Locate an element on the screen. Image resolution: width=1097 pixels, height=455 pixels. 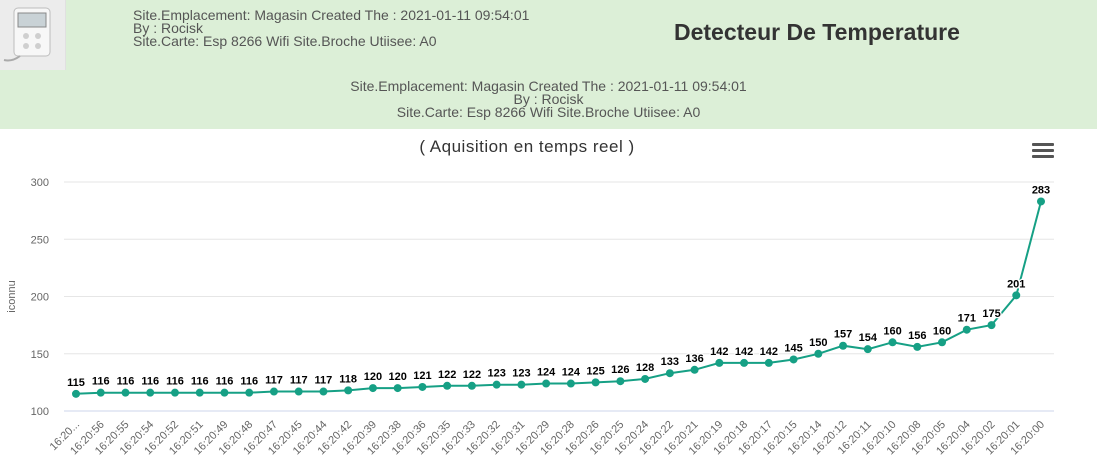
data-label: 201 is located at coordinates (1016, 284).